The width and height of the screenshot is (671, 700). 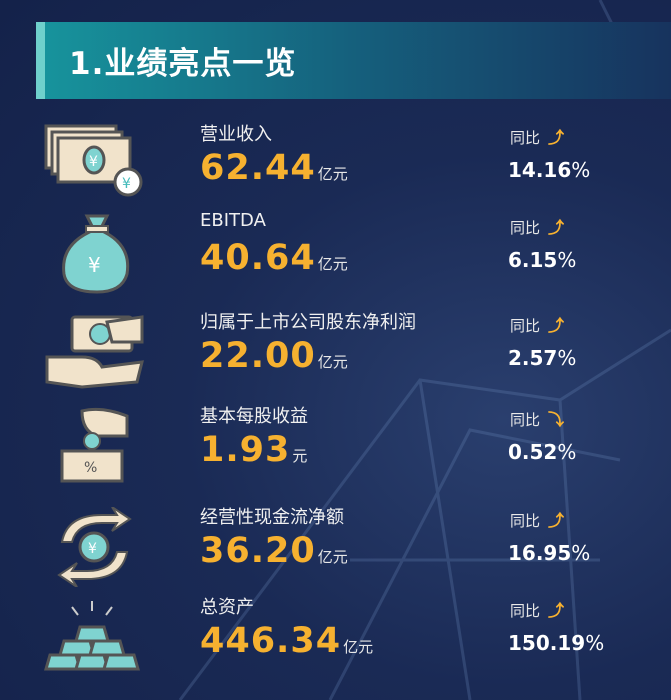 What do you see at coordinates (335, 447) in the screenshot?
I see `metric-row: % 基本每股收益 1.93 元 同比 ⤵ 0.52%` at bounding box center [335, 447].